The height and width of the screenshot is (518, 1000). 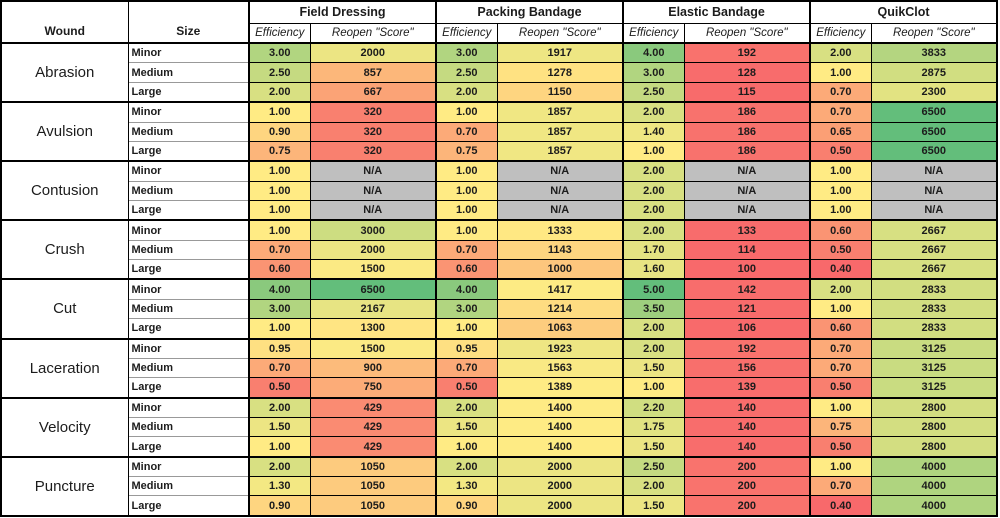 What do you see at coordinates (716, 12) in the screenshot?
I see `group-header-elastic-bandage: Elastic Bandage` at bounding box center [716, 12].